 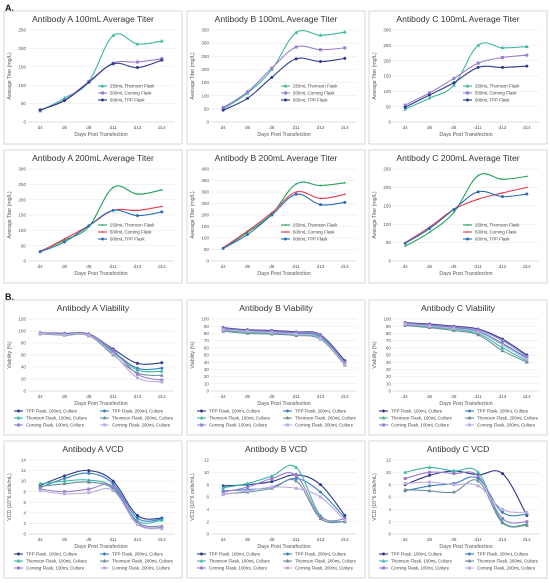 What do you see at coordinates (201, 560) in the screenshot?
I see `data-point-s3-legend` at bounding box center [201, 560].